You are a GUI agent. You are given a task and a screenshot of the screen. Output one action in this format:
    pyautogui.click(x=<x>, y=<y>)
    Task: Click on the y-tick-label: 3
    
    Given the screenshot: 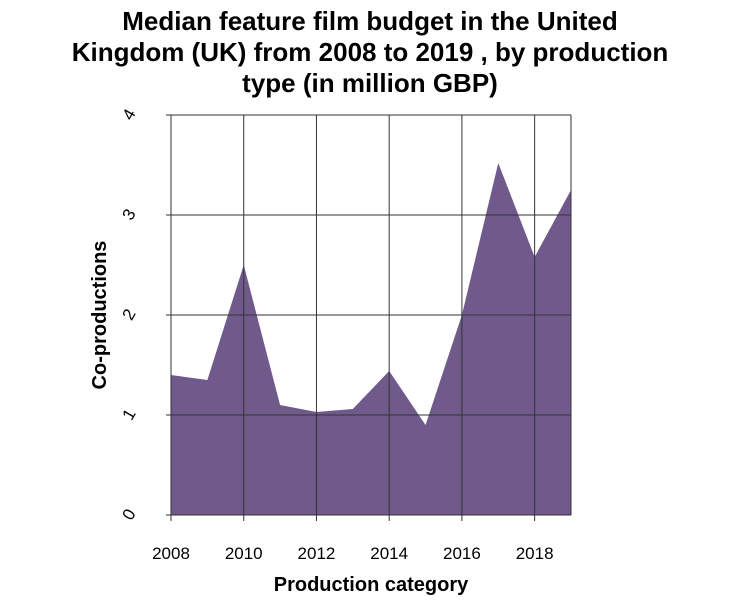 What is the action you would take?
    pyautogui.click(x=129, y=215)
    